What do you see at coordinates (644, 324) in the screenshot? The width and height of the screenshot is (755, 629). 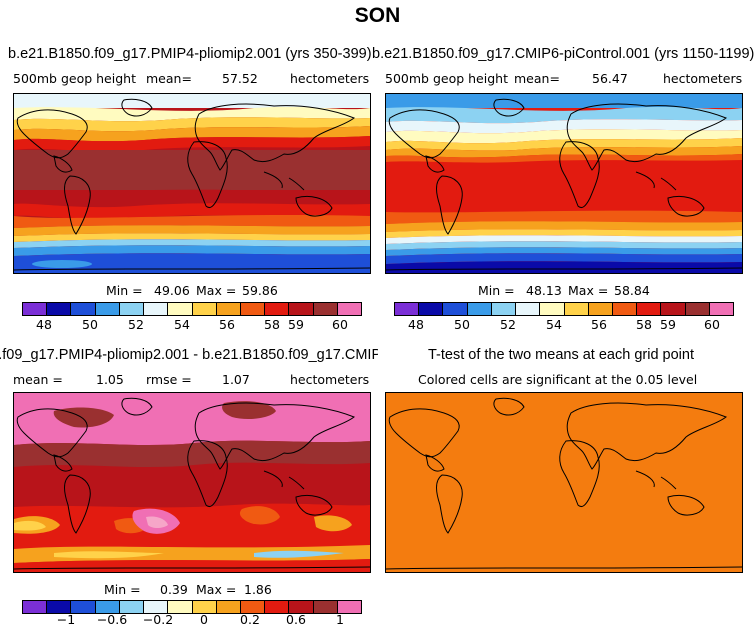 I see `panel2-tick: 58` at bounding box center [644, 324].